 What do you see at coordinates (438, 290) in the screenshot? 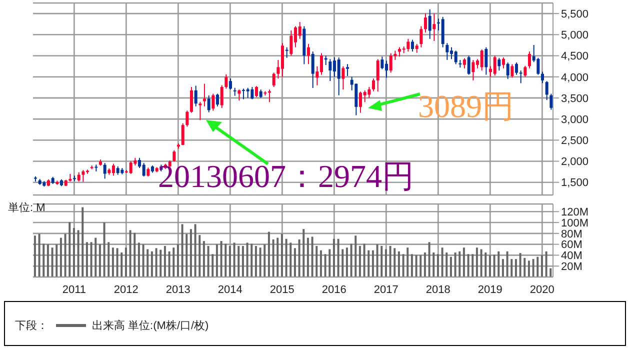
I see `x-tick-label: 2018` at bounding box center [438, 290].